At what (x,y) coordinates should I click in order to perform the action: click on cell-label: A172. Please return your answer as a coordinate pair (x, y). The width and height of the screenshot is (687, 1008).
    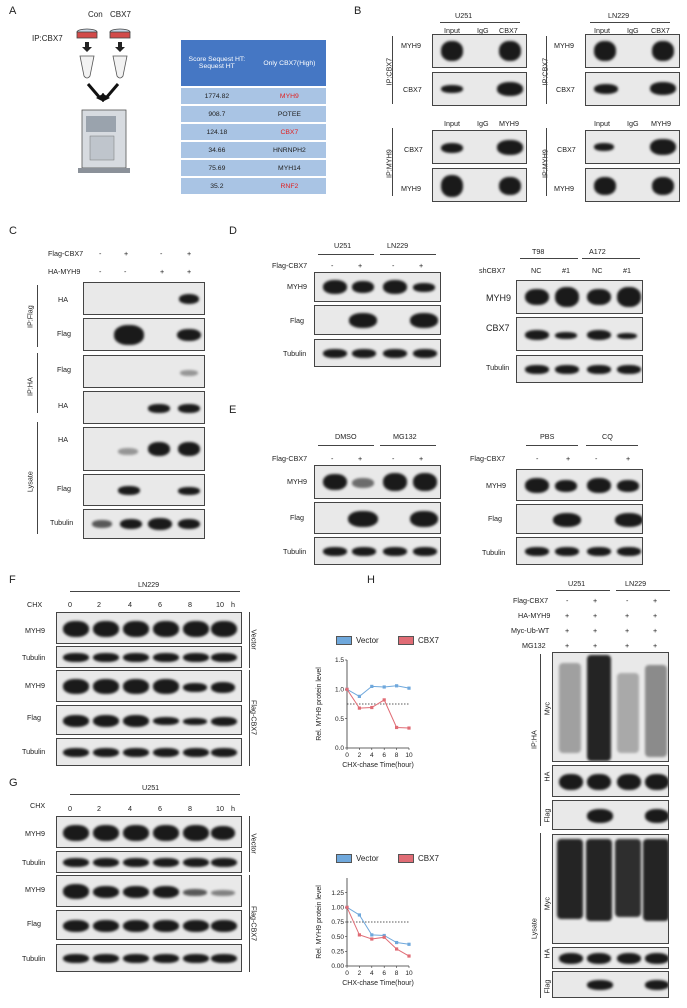
    Looking at the image, I should click on (597, 251).